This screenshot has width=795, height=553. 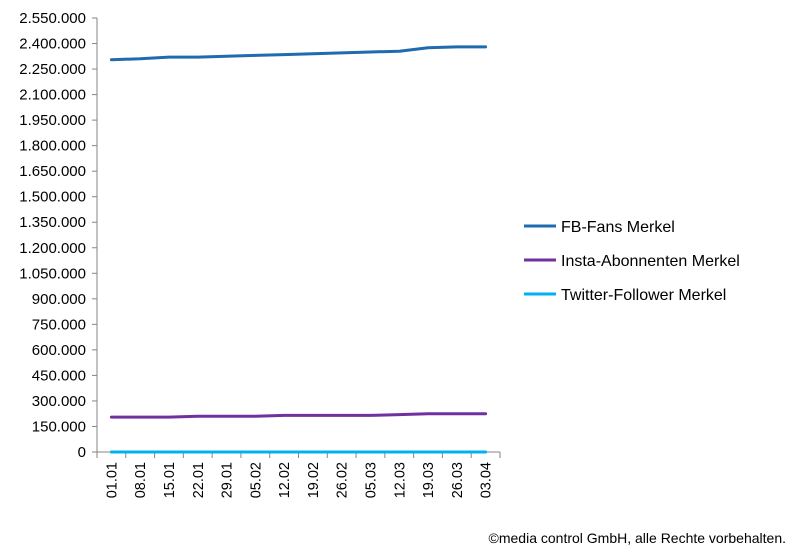 I want to click on series-line-fb-fans-merkel, so click(x=298, y=53).